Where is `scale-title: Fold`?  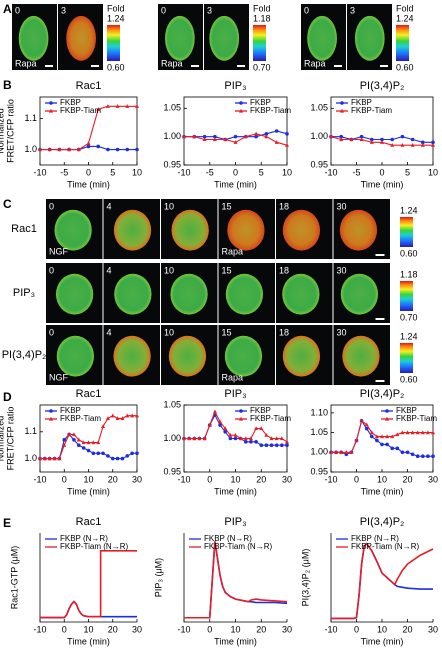 scale-title: Fold is located at coordinates (405, 8).